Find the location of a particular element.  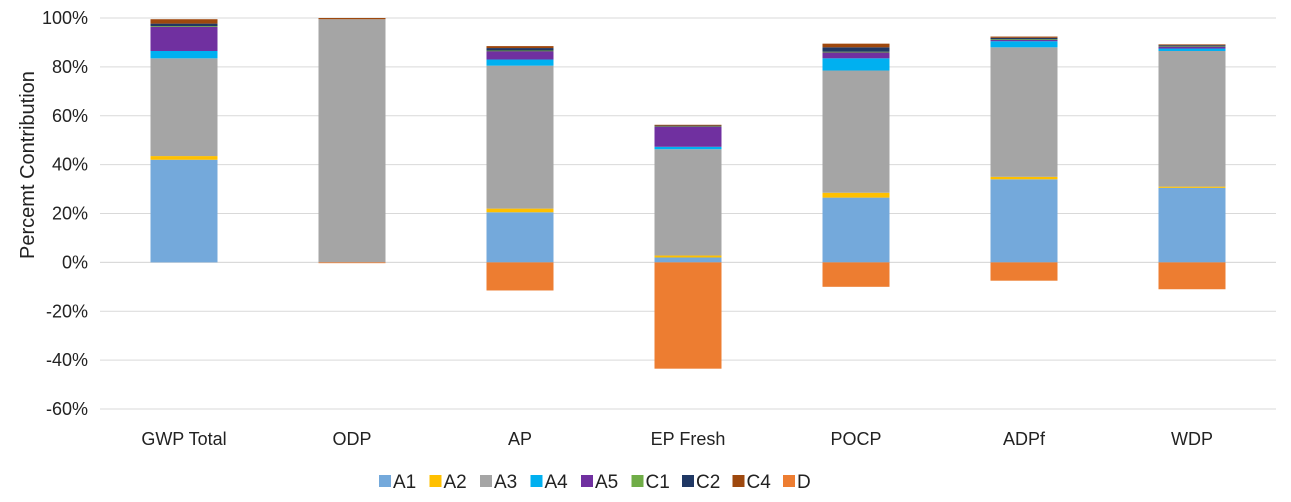

bar-segment-c2-pocp is located at coordinates (856, 49).